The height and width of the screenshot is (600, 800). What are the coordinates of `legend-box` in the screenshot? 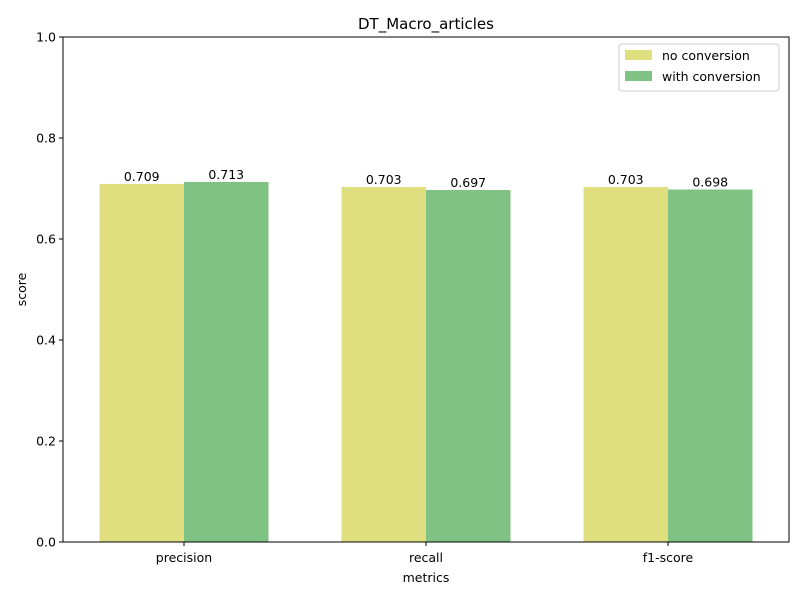 It's located at (699, 67).